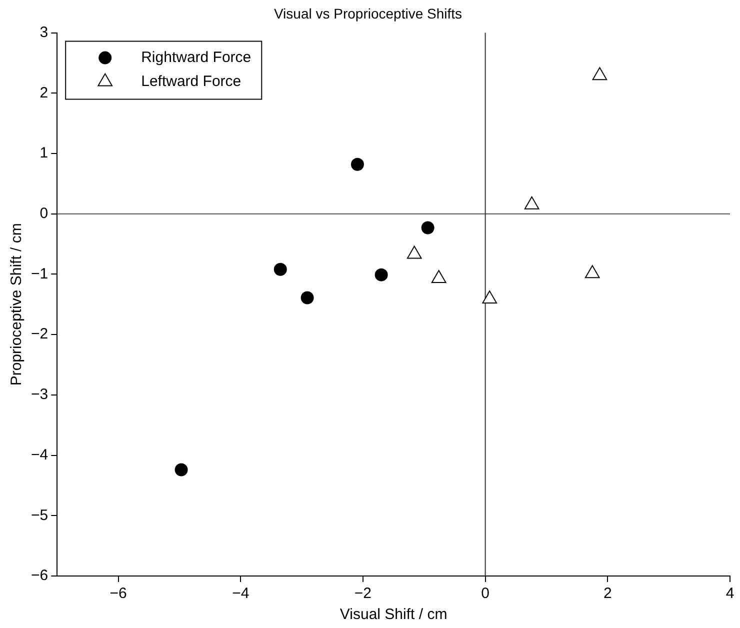 The height and width of the screenshot is (628, 740). I want to click on y-tick-label: −6, so click(39, 575).